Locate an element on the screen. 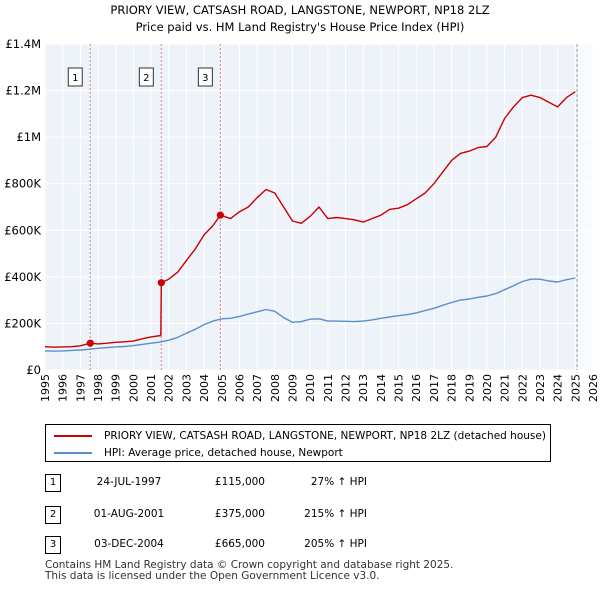  x-tick-label: 2001 is located at coordinates (151, 388).